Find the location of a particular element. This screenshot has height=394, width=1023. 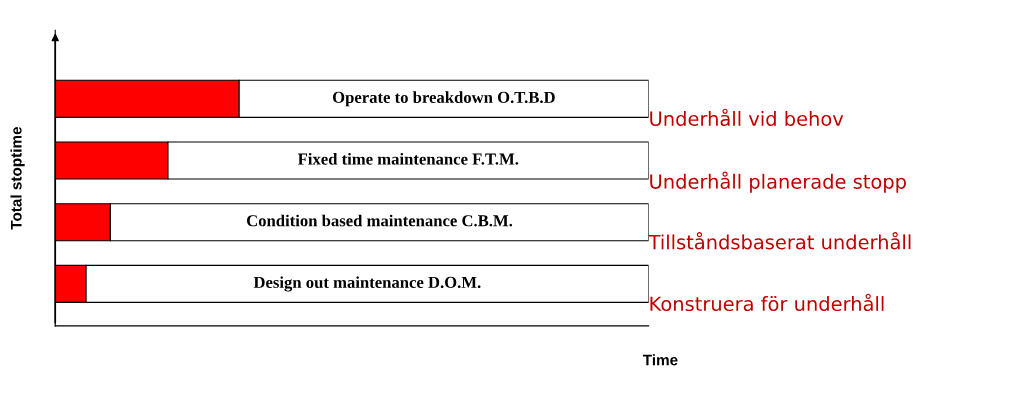

text: Underhåll vid behov is located at coordinates (747, 117).